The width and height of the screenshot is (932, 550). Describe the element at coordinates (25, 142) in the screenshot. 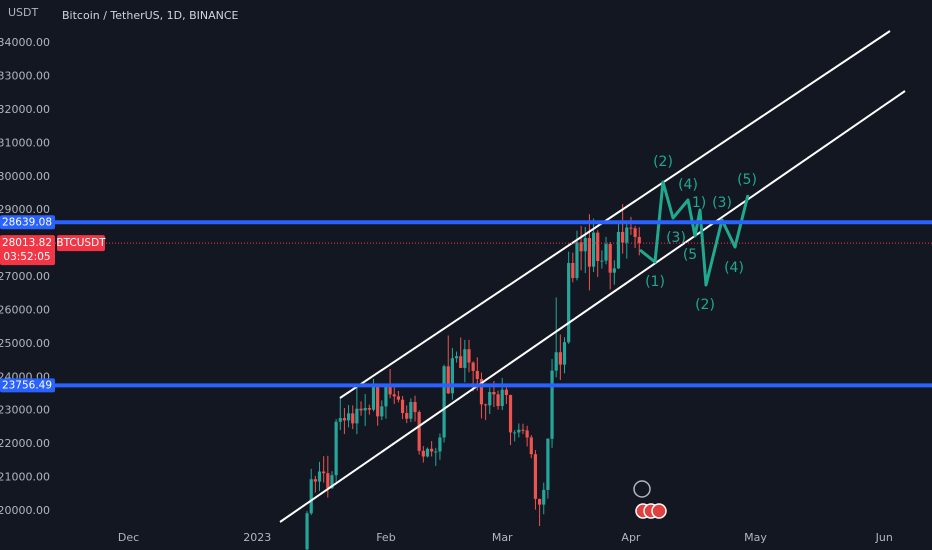

I see `y-tick-label: 31000.00` at that location.